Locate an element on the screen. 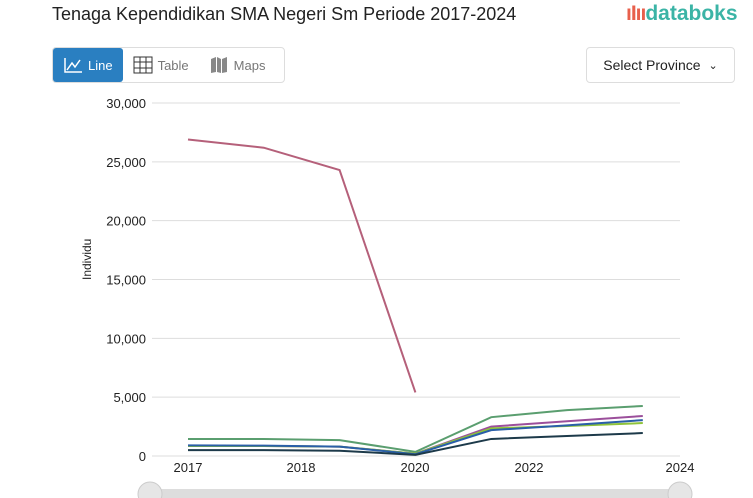 The image size is (753, 498). tab-label: Maps is located at coordinates (249, 65).